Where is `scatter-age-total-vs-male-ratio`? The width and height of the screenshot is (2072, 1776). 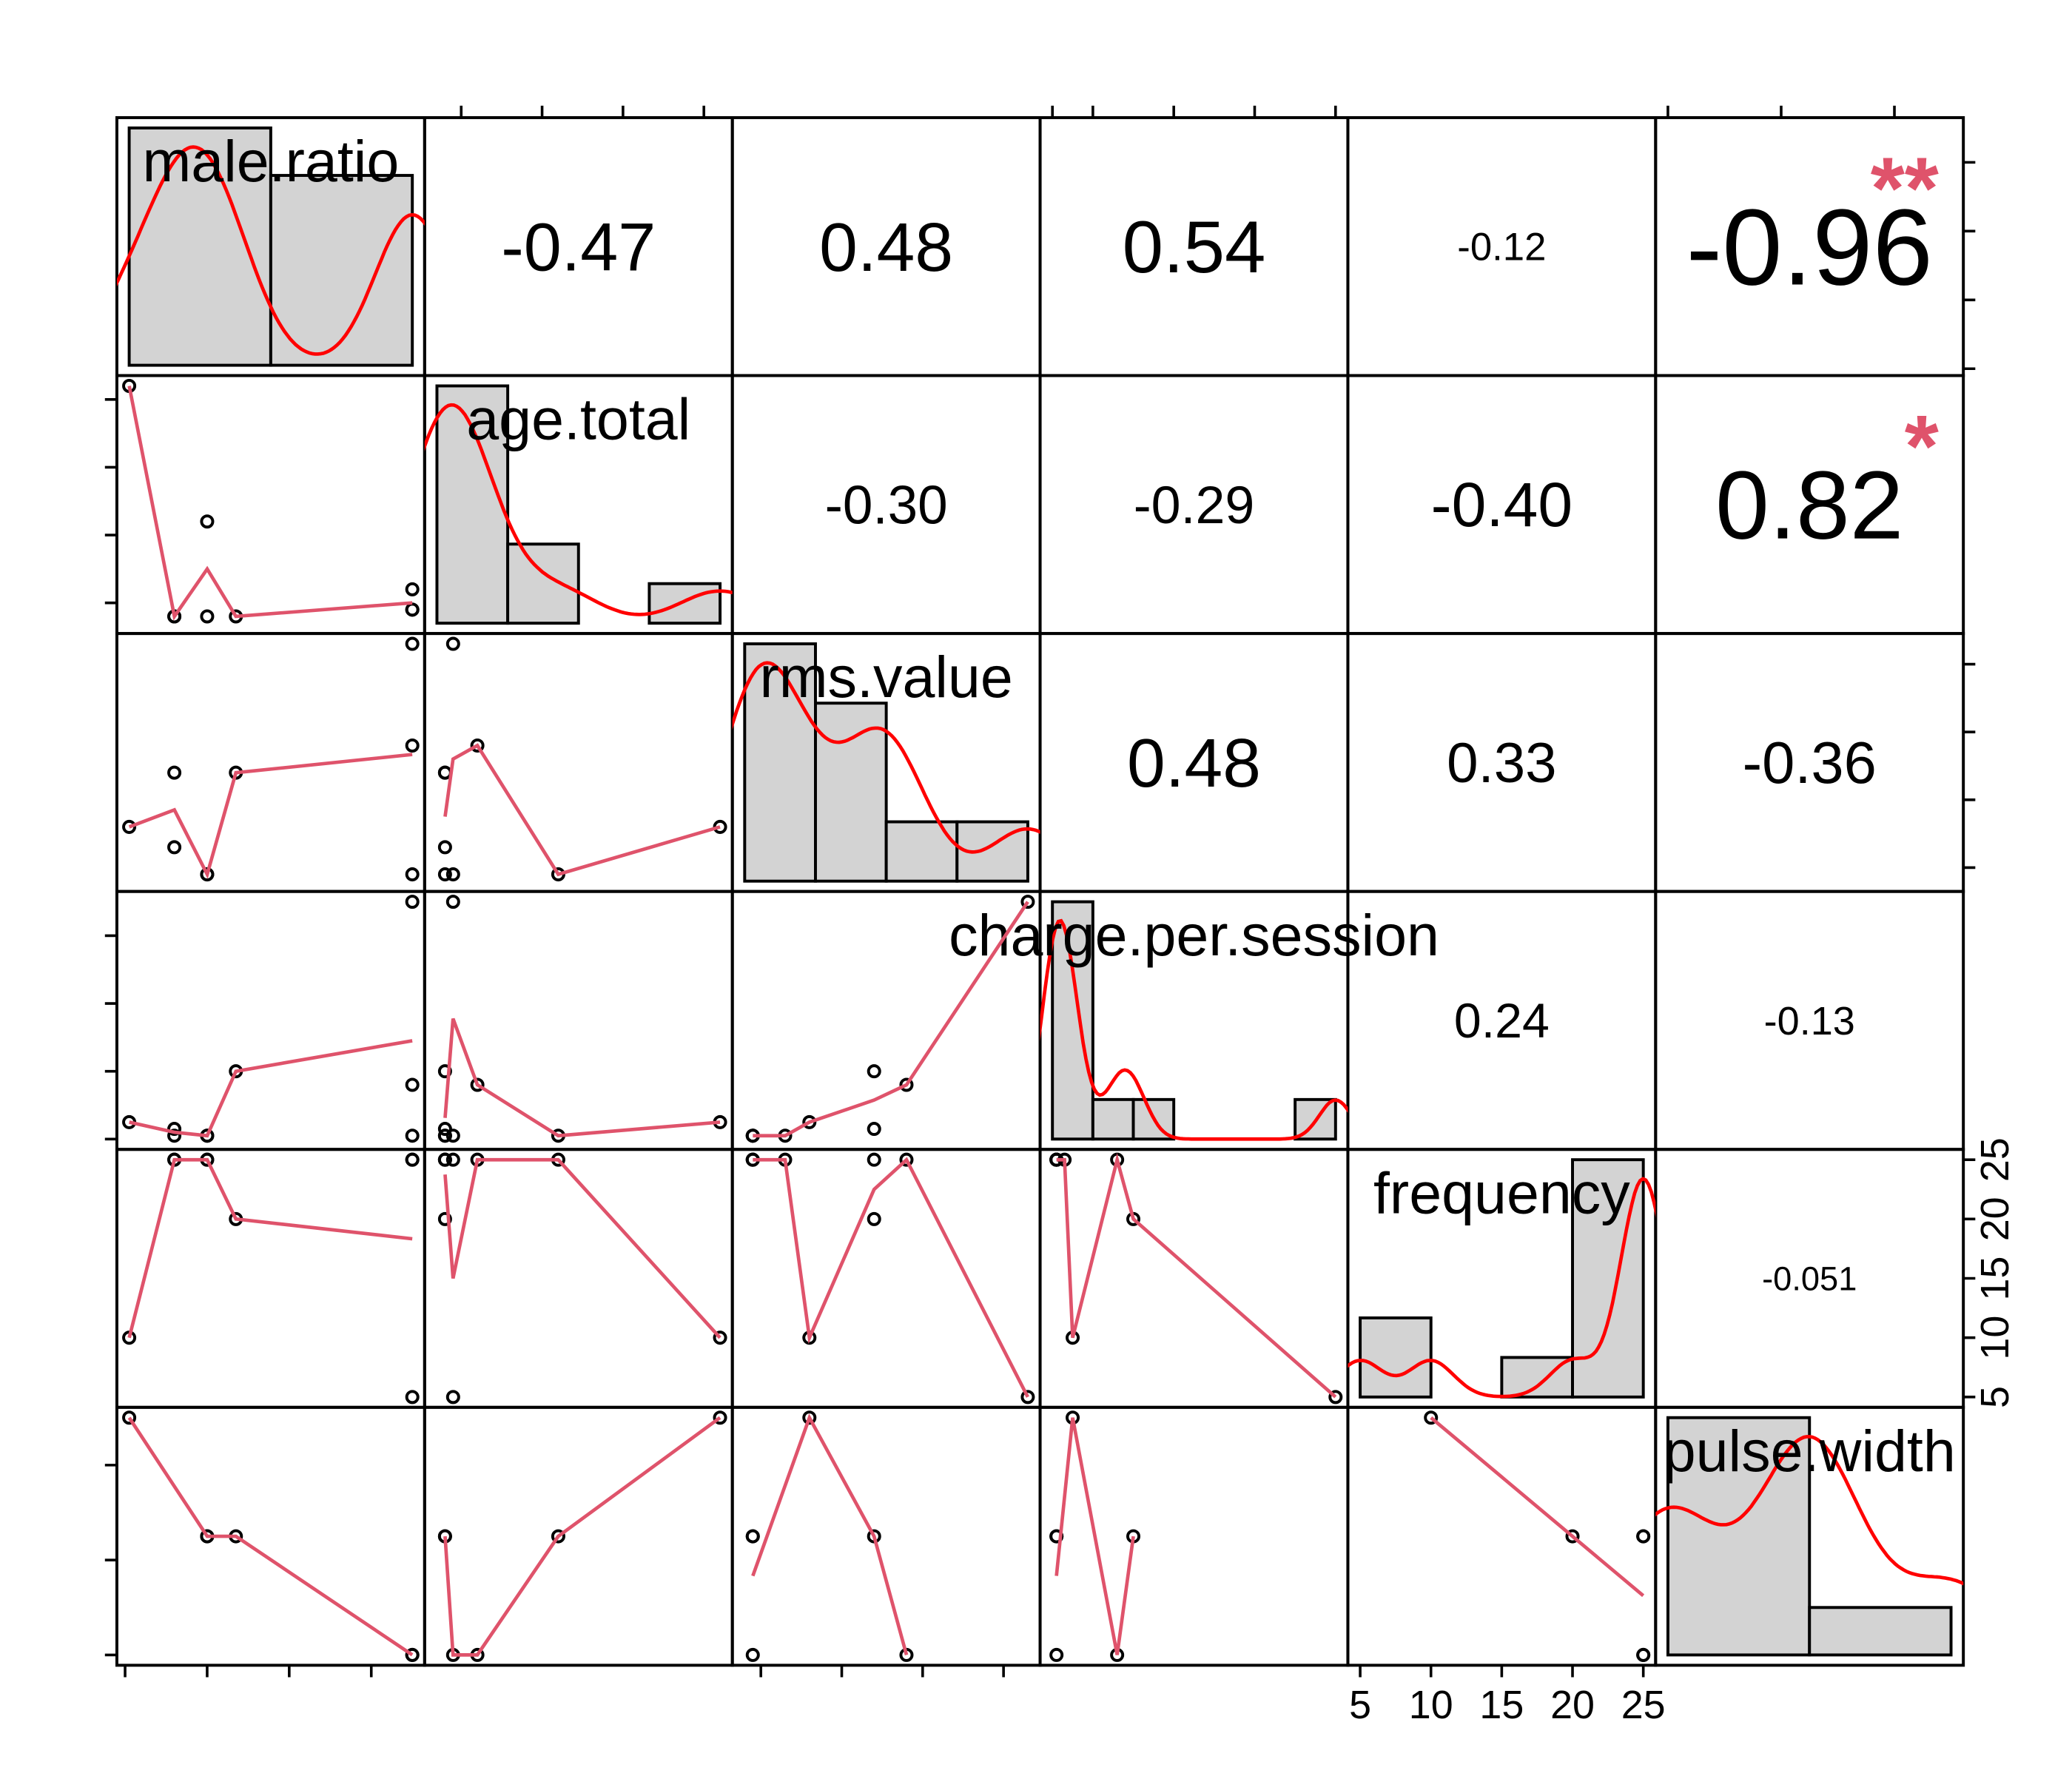
scatter-age-total-vs-male-ratio is located at coordinates (271, 501).